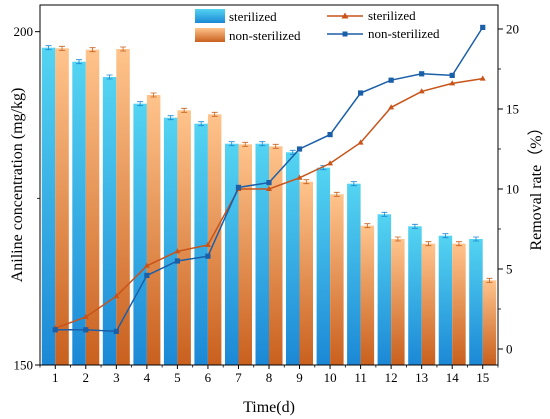  Describe the element at coordinates (421, 377) in the screenshot. I see `x-tick-label-13: 13` at that location.